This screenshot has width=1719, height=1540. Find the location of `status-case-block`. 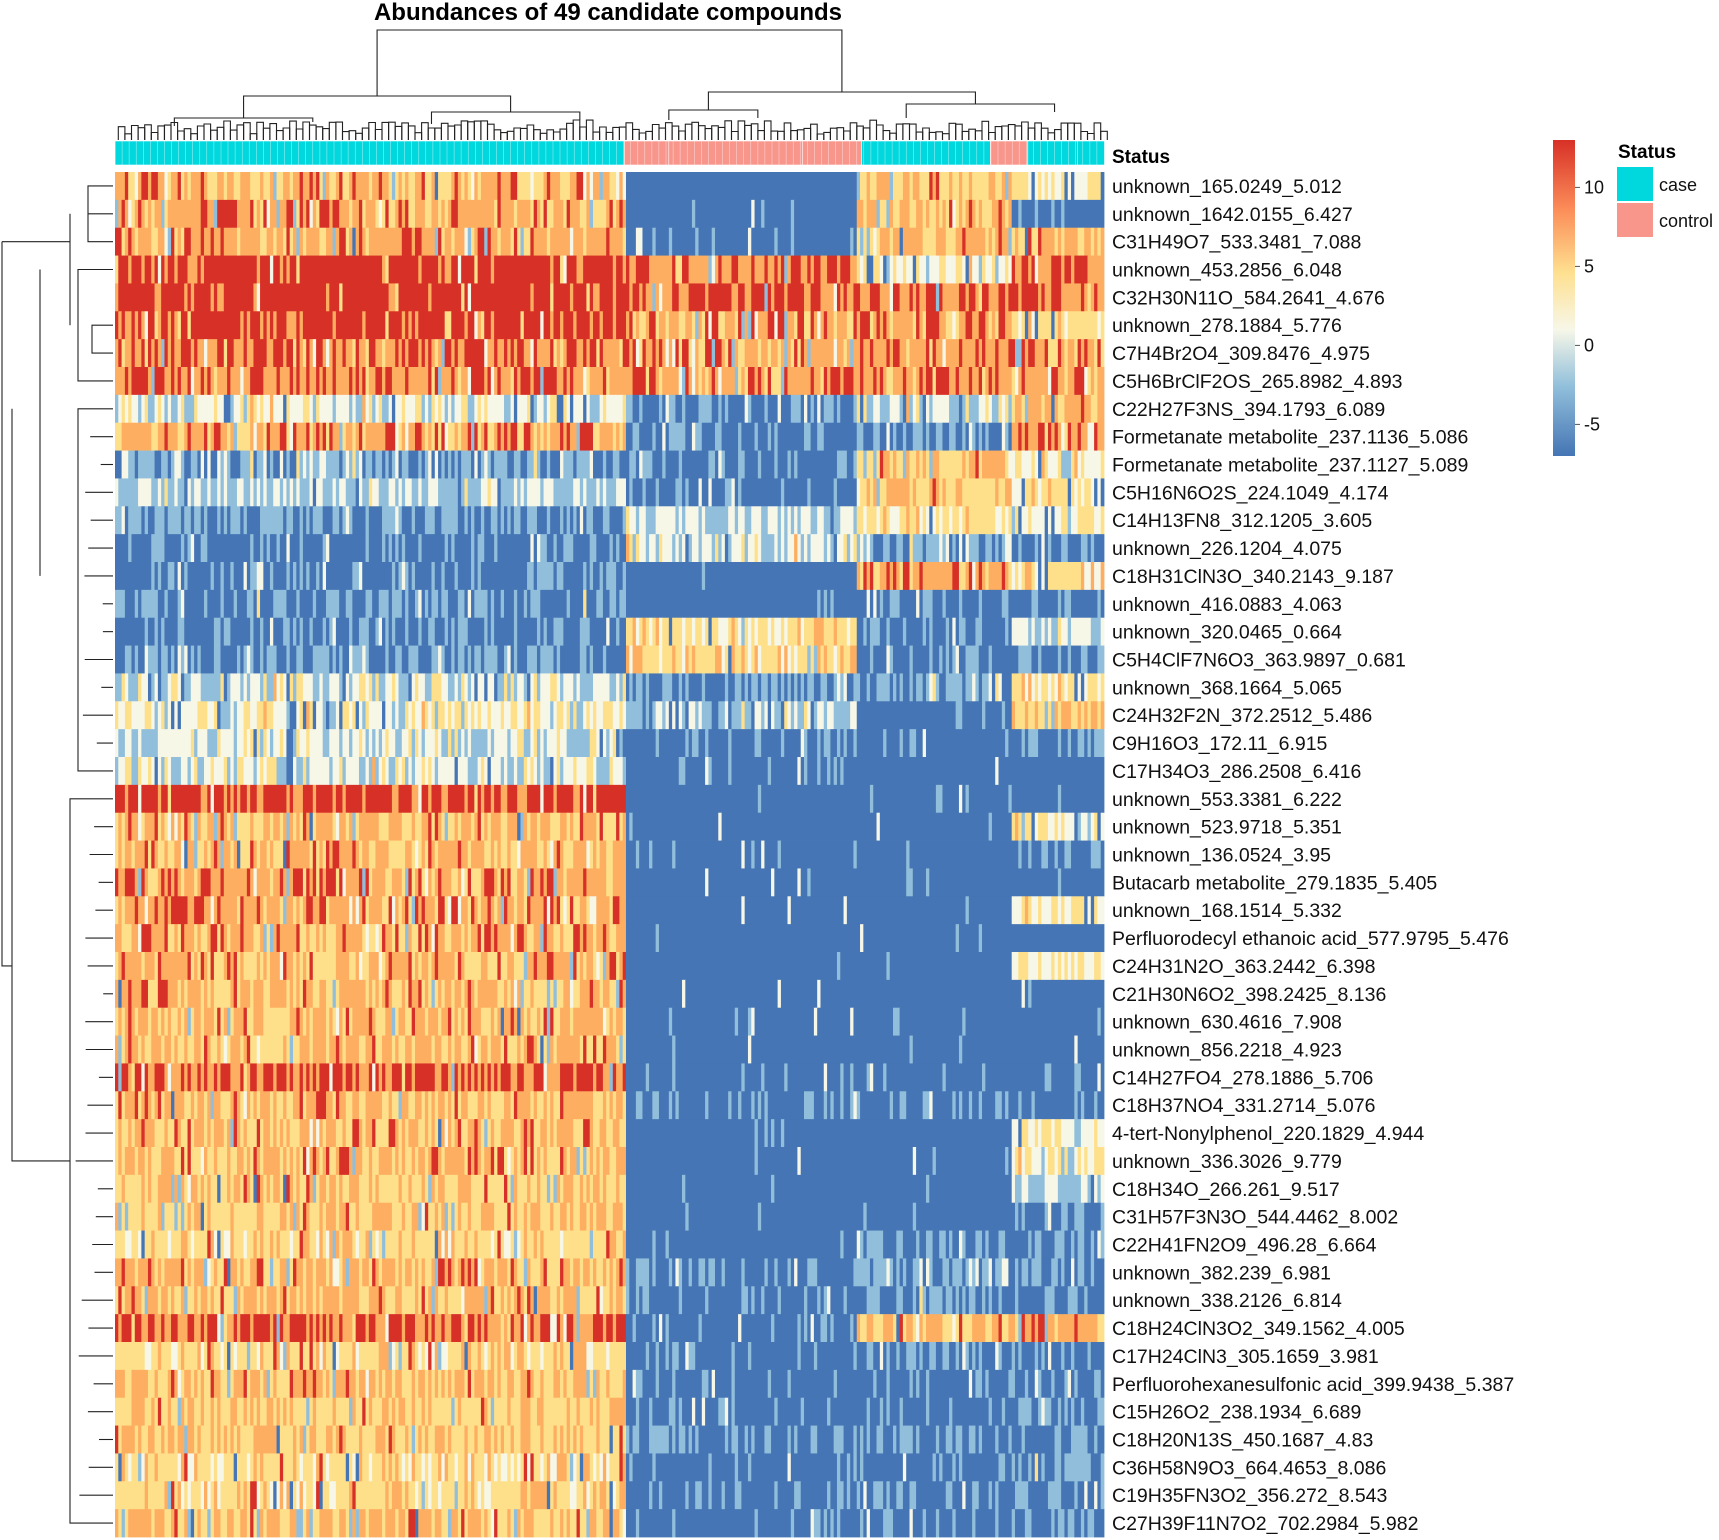

status-case-block is located at coordinates (926, 153).